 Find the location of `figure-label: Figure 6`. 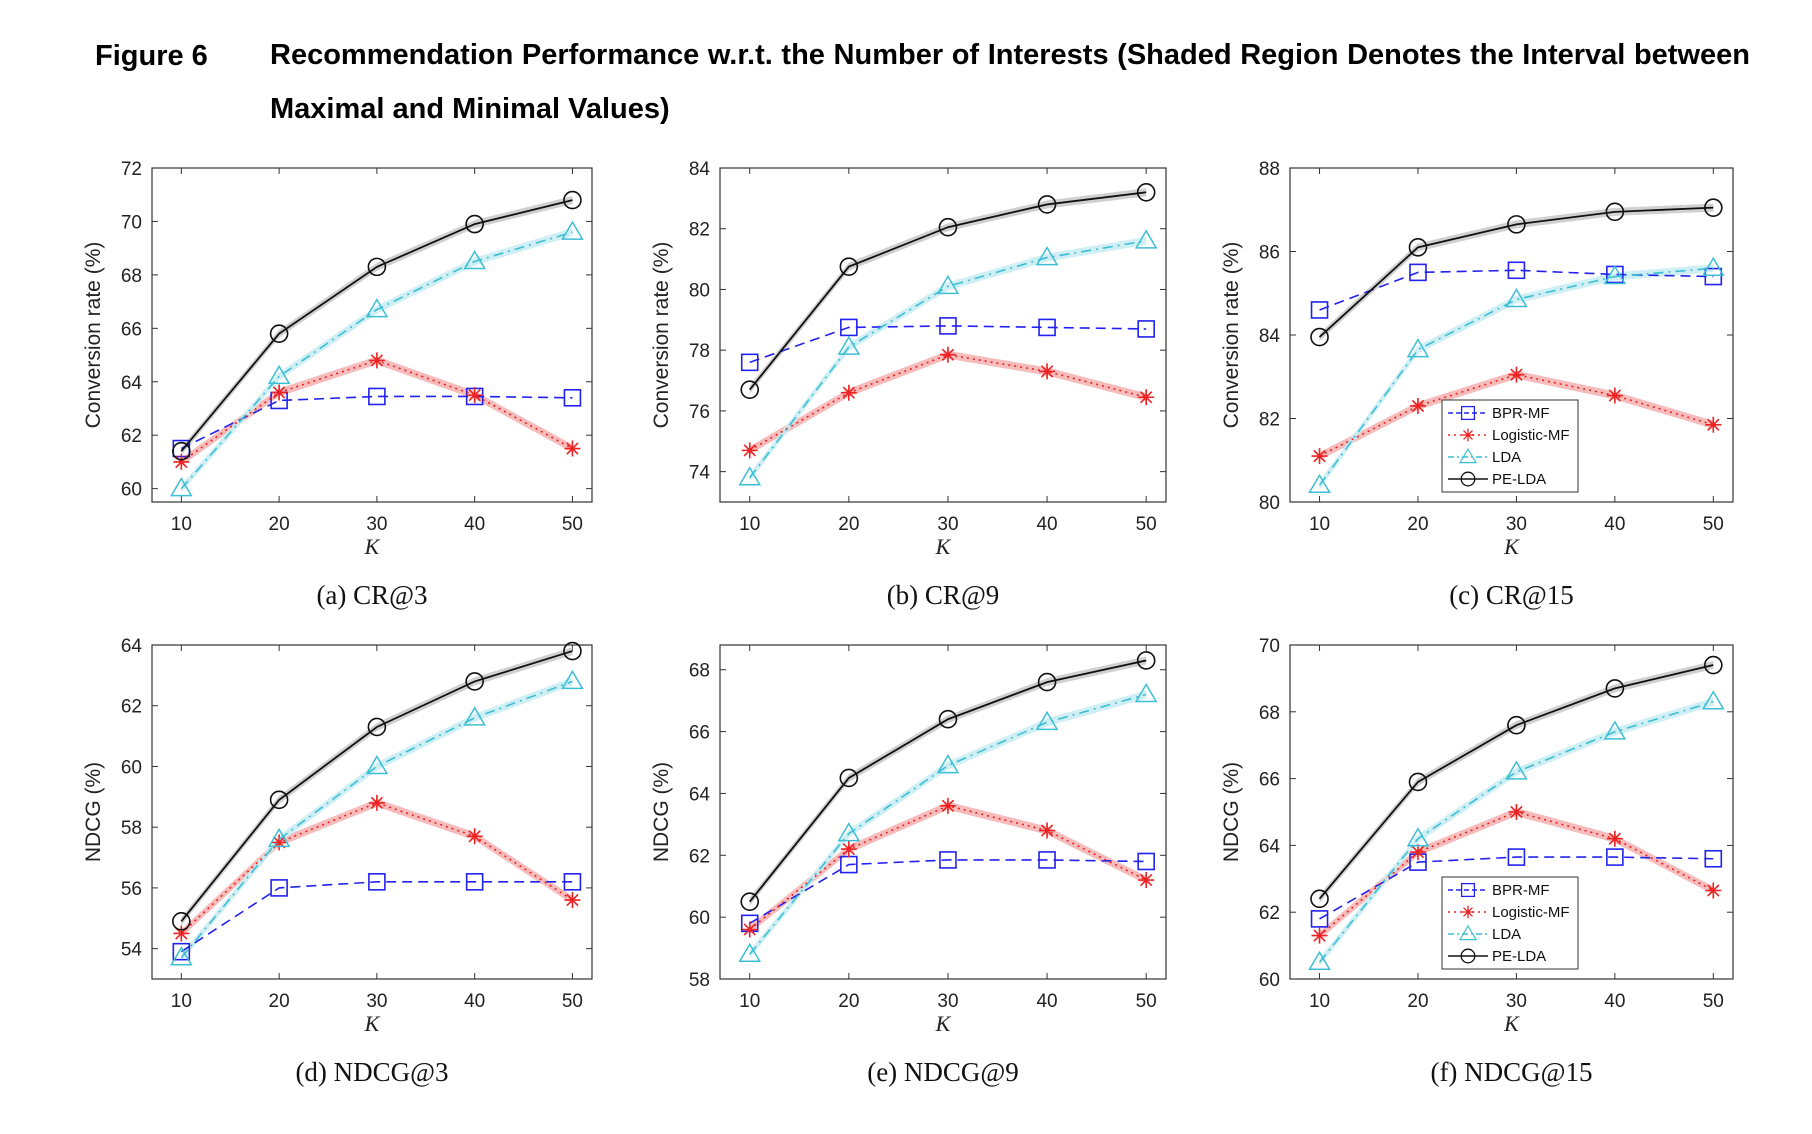

figure-label: Figure 6 is located at coordinates (151, 56).